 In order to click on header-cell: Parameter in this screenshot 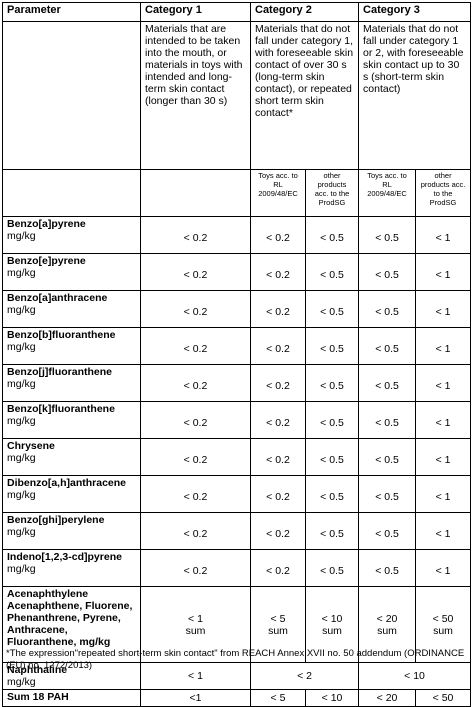, I will do `click(71, 12)`.